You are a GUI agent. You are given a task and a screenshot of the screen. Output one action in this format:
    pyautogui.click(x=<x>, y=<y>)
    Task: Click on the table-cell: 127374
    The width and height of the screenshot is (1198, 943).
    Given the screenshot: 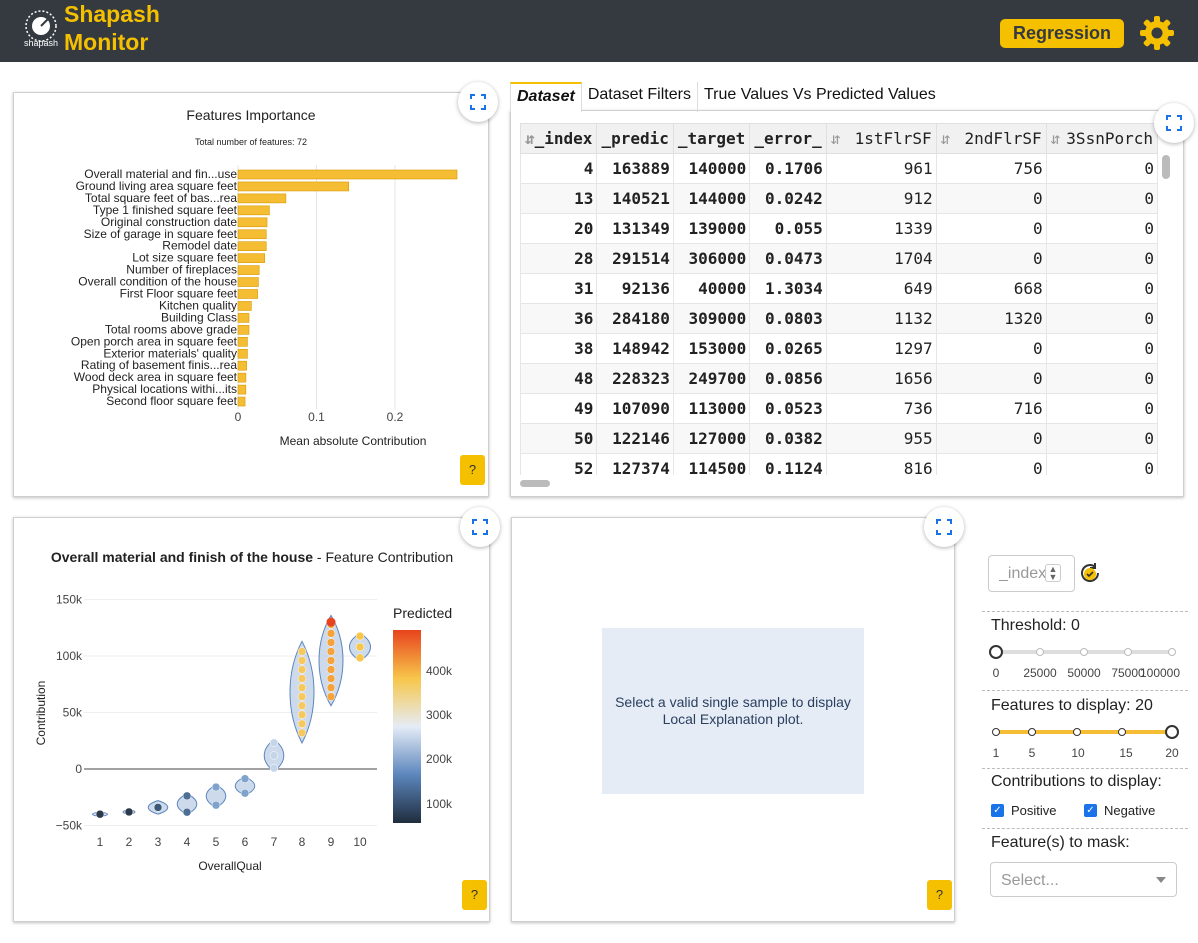 What is the action you would take?
    pyautogui.click(x=635, y=464)
    